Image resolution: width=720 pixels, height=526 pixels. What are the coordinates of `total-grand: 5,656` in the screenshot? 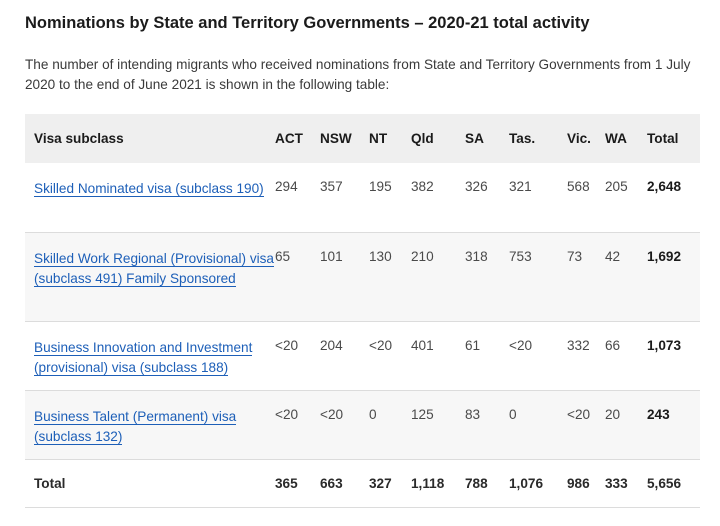 It's located at (664, 483).